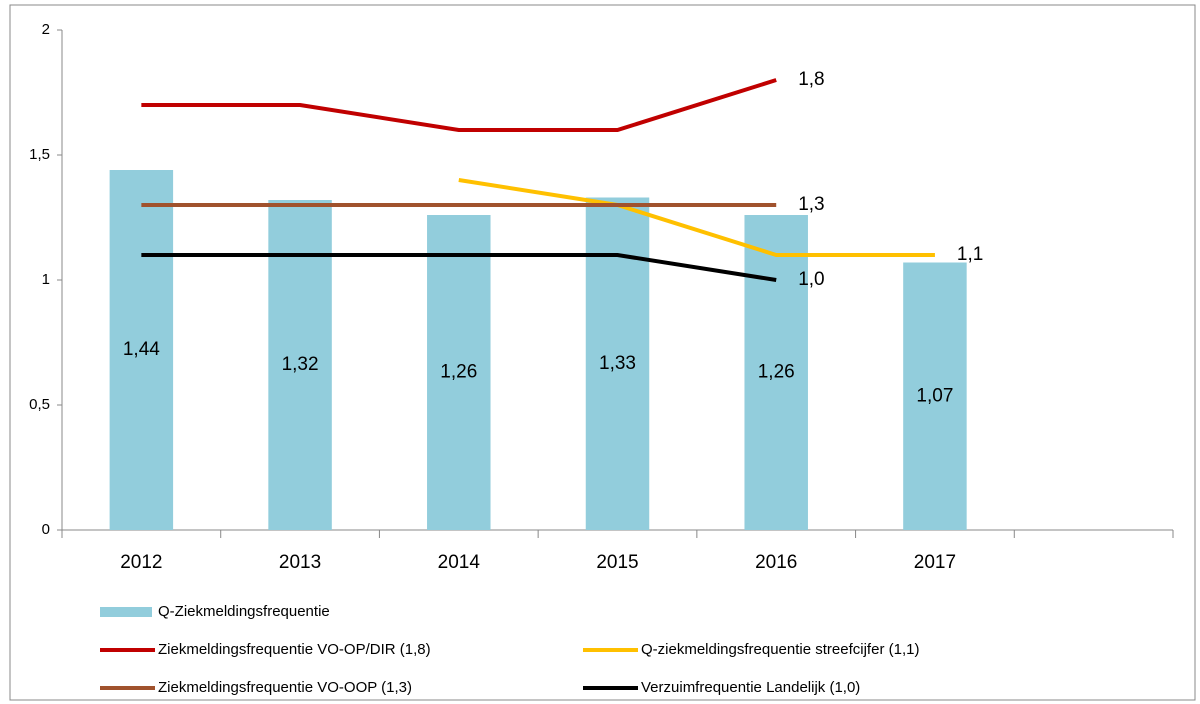  What do you see at coordinates (811, 279) in the screenshot?
I see `data-label: 1,0` at bounding box center [811, 279].